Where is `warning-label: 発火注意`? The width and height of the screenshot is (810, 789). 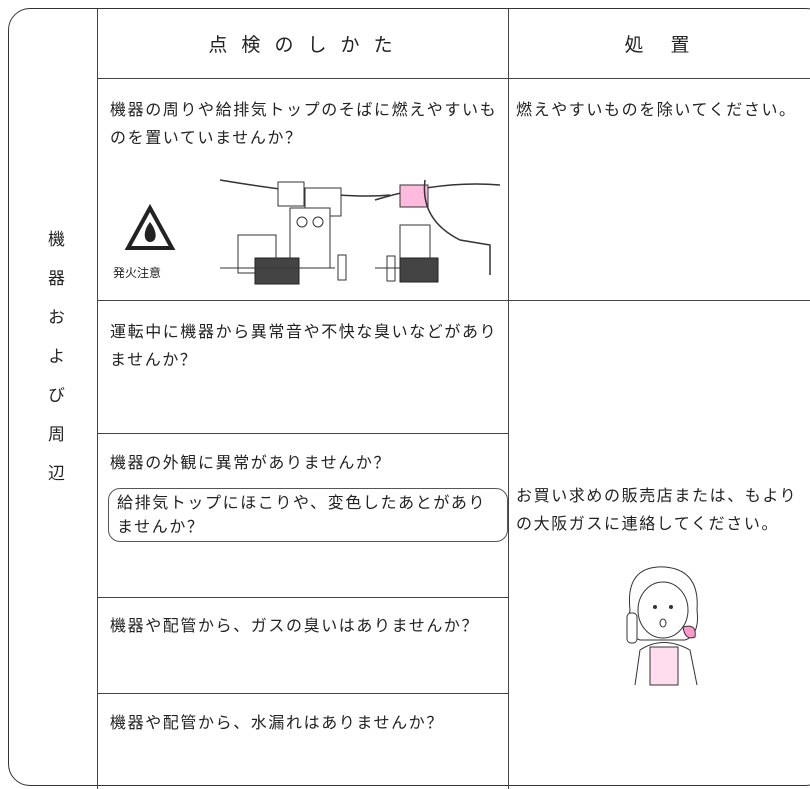 warning-label: 発火注意 is located at coordinates (137, 273).